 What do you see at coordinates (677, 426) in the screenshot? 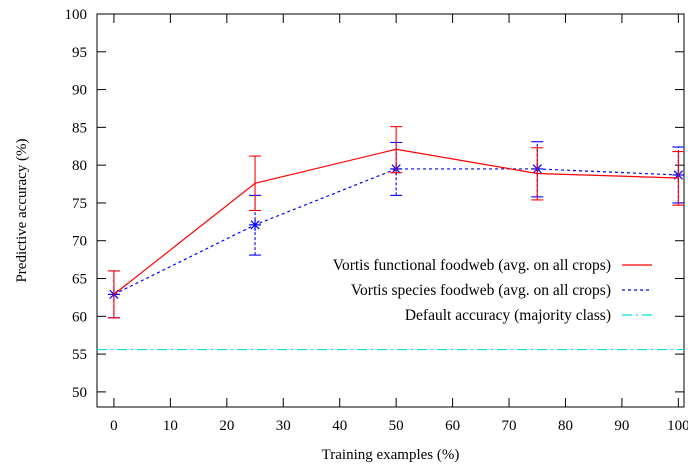
I see `x-tick-label: 100` at bounding box center [677, 426].